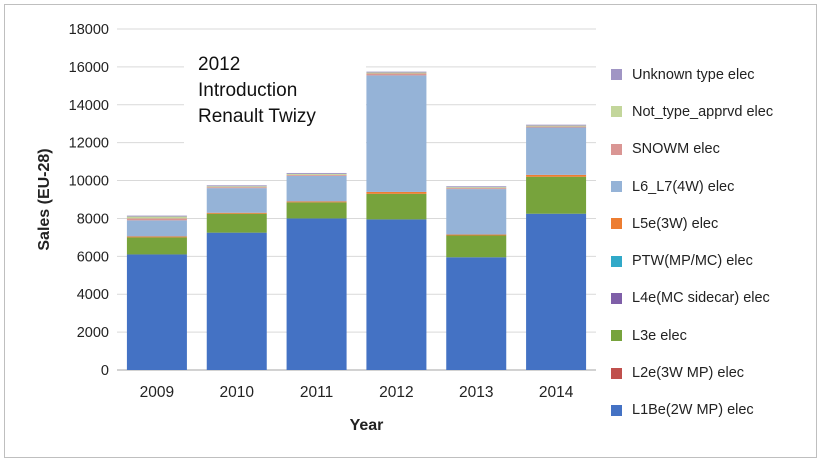 Image resolution: width=823 pixels, height=464 pixels. I want to click on legend-item: L1Be(2W MP) elec, so click(713, 410).